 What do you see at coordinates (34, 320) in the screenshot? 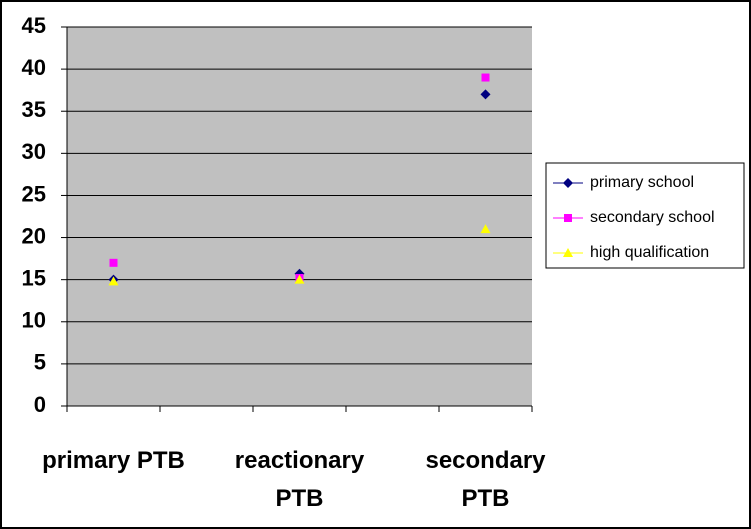
I see `y-tick-label: 10` at bounding box center [34, 320].